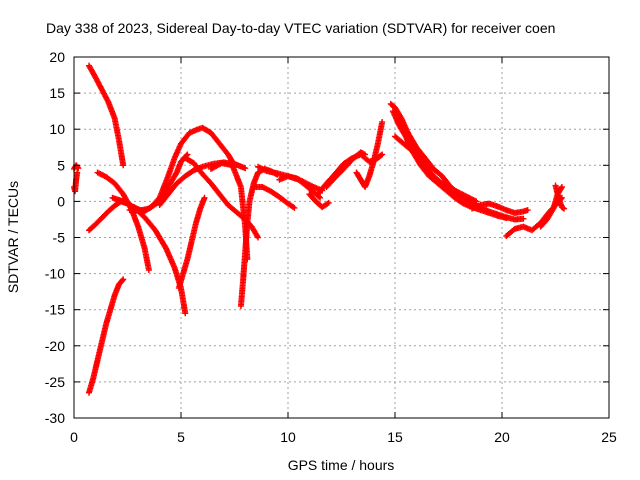 The width and height of the screenshot is (640, 480). Describe the element at coordinates (57, 57) in the screenshot. I see `y-tick-label: 20` at that location.